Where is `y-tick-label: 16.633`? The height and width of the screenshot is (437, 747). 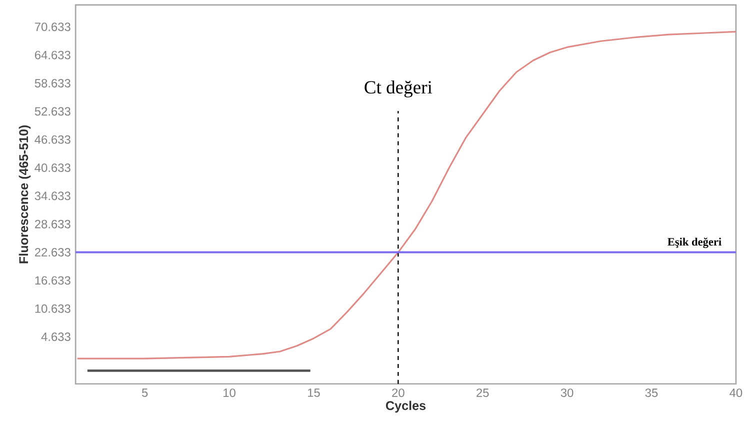 y-tick-label: 16.633 is located at coordinates (52, 280).